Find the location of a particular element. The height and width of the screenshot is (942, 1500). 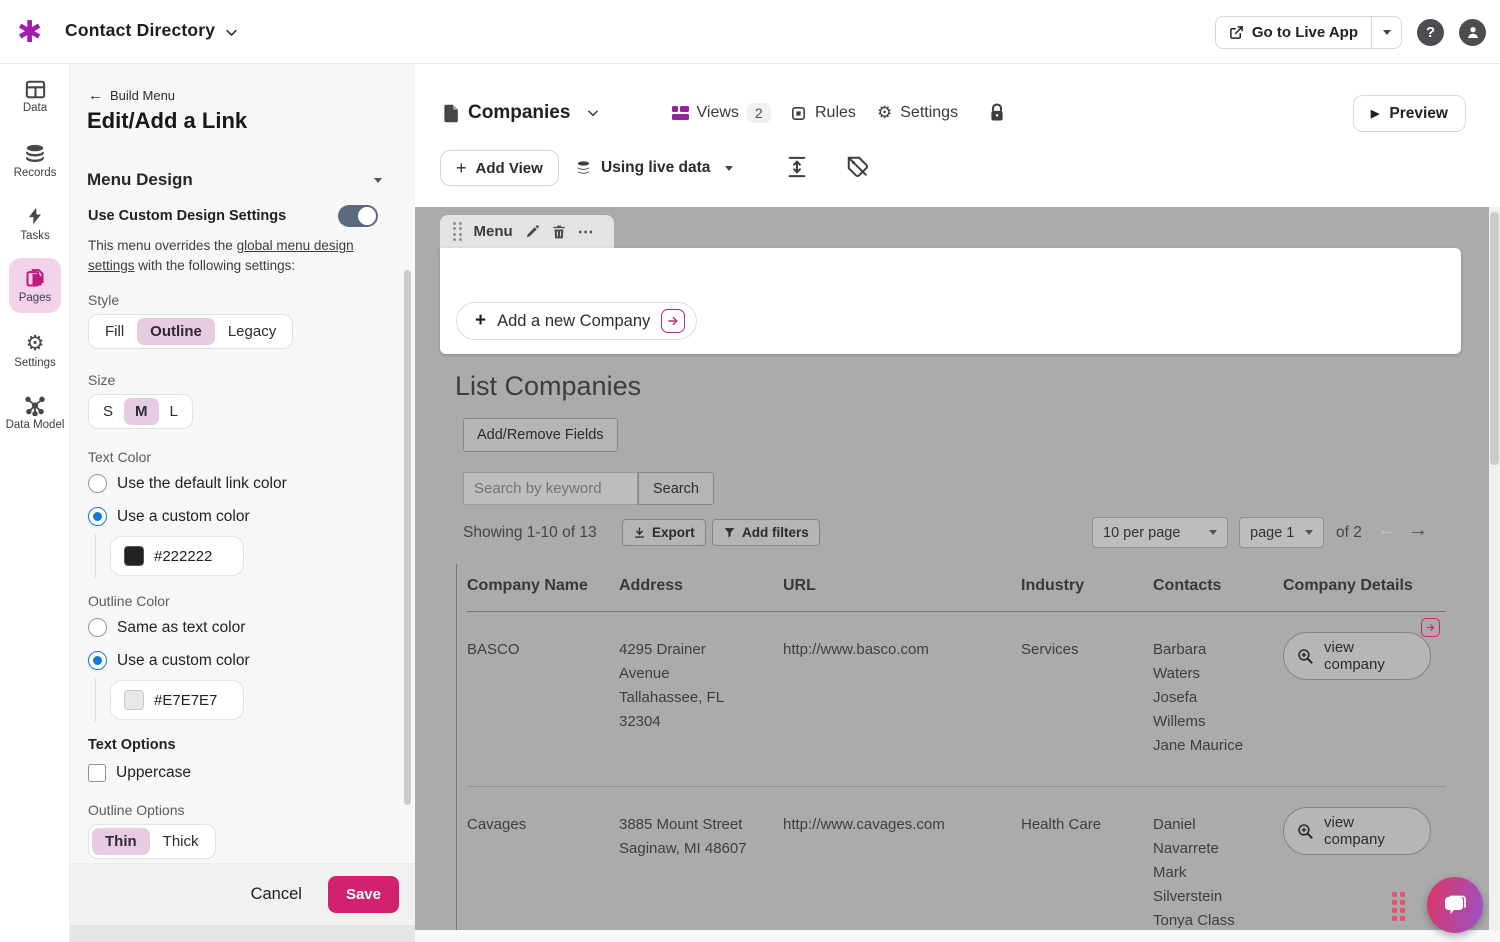

chat-launcher-button is located at coordinates (1455, 905).